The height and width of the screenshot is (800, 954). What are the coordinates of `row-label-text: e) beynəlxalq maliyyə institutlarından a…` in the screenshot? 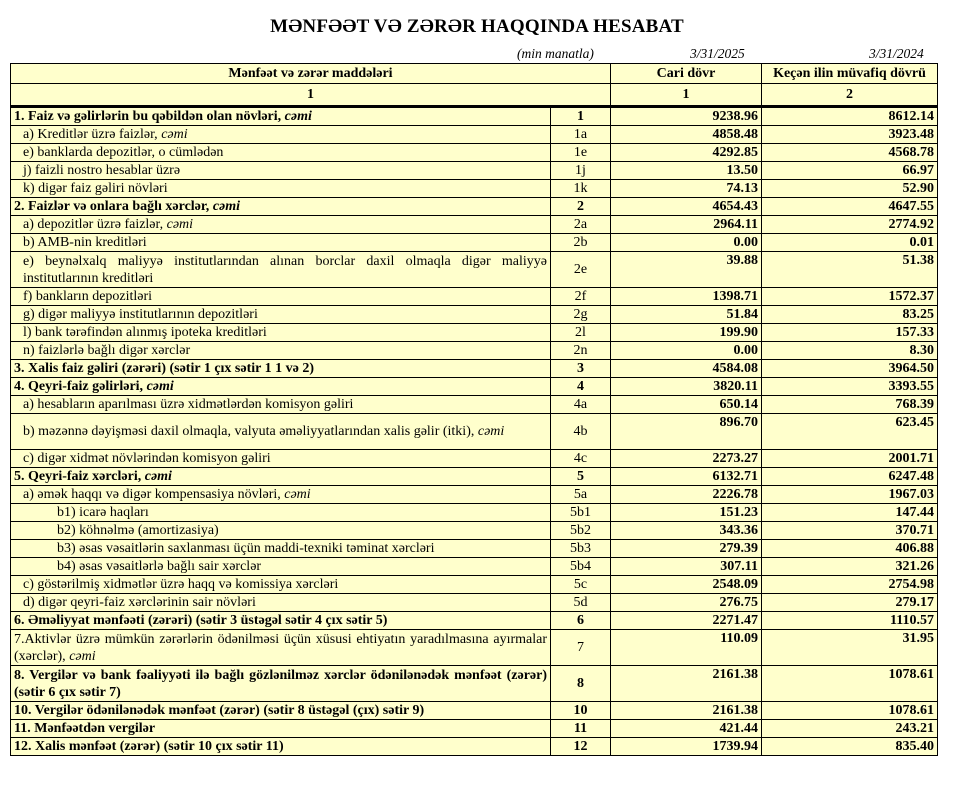 It's located at (285, 269).